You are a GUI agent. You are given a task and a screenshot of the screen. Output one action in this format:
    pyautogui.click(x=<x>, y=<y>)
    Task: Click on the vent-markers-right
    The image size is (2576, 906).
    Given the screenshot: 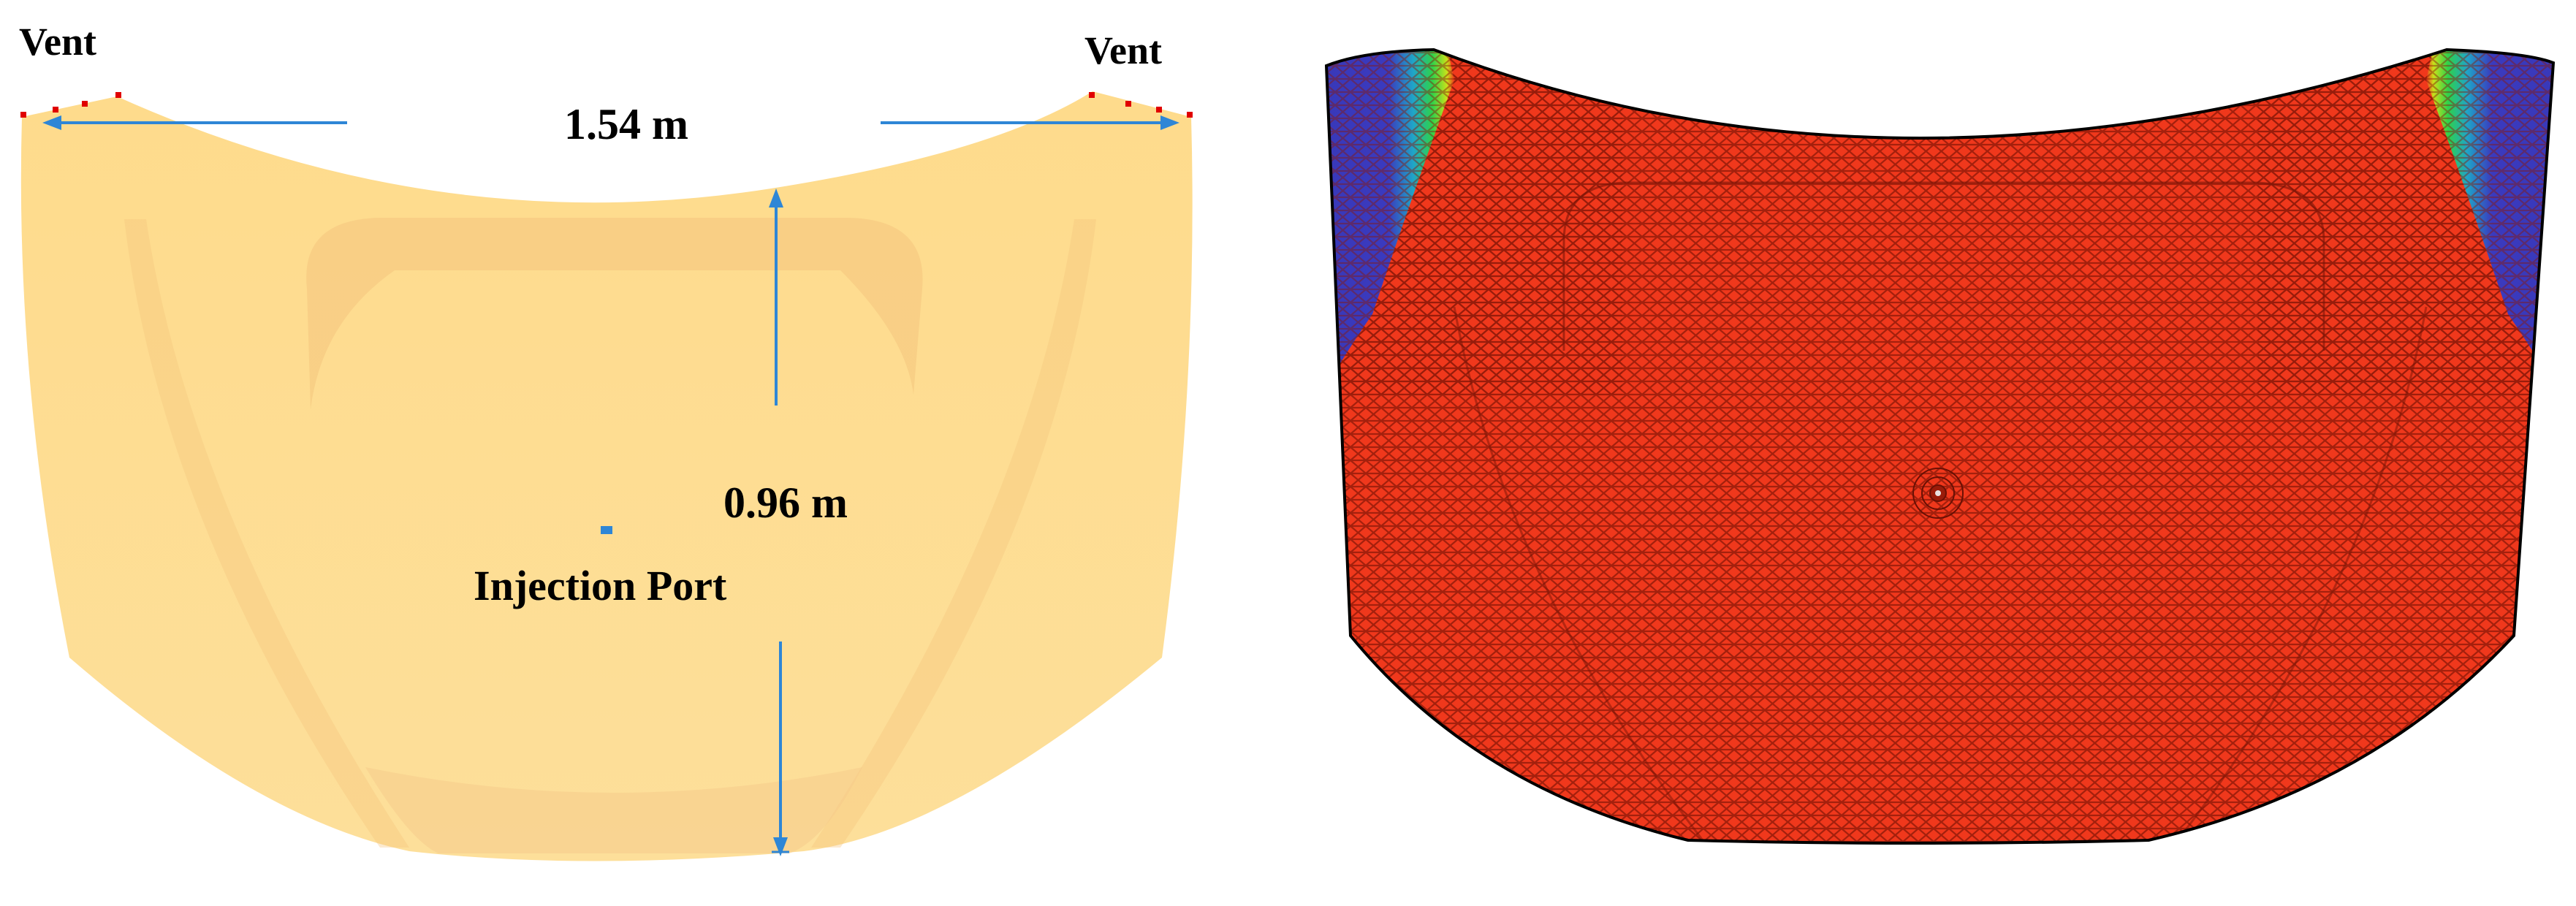 What is the action you would take?
    pyautogui.click(x=1141, y=105)
    